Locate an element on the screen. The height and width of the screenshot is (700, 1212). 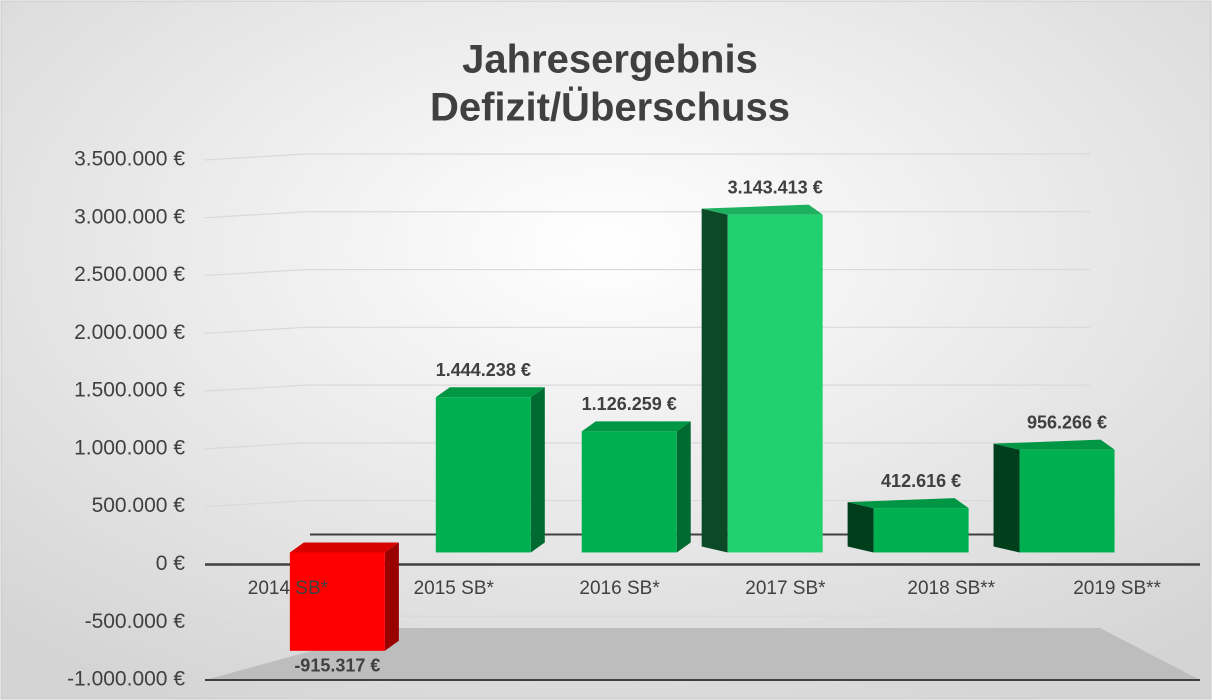
floor is located at coordinates (702, 654).